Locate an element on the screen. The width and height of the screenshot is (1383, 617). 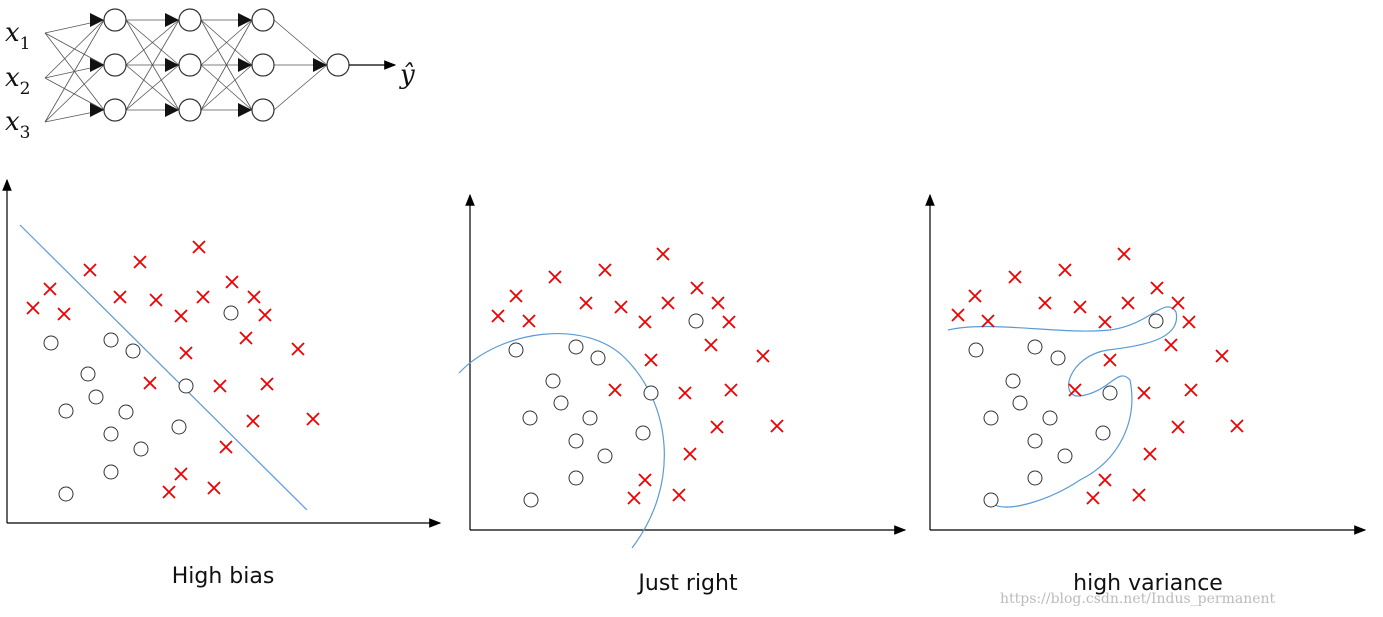
input-label: x2 is located at coordinates (18, 81).